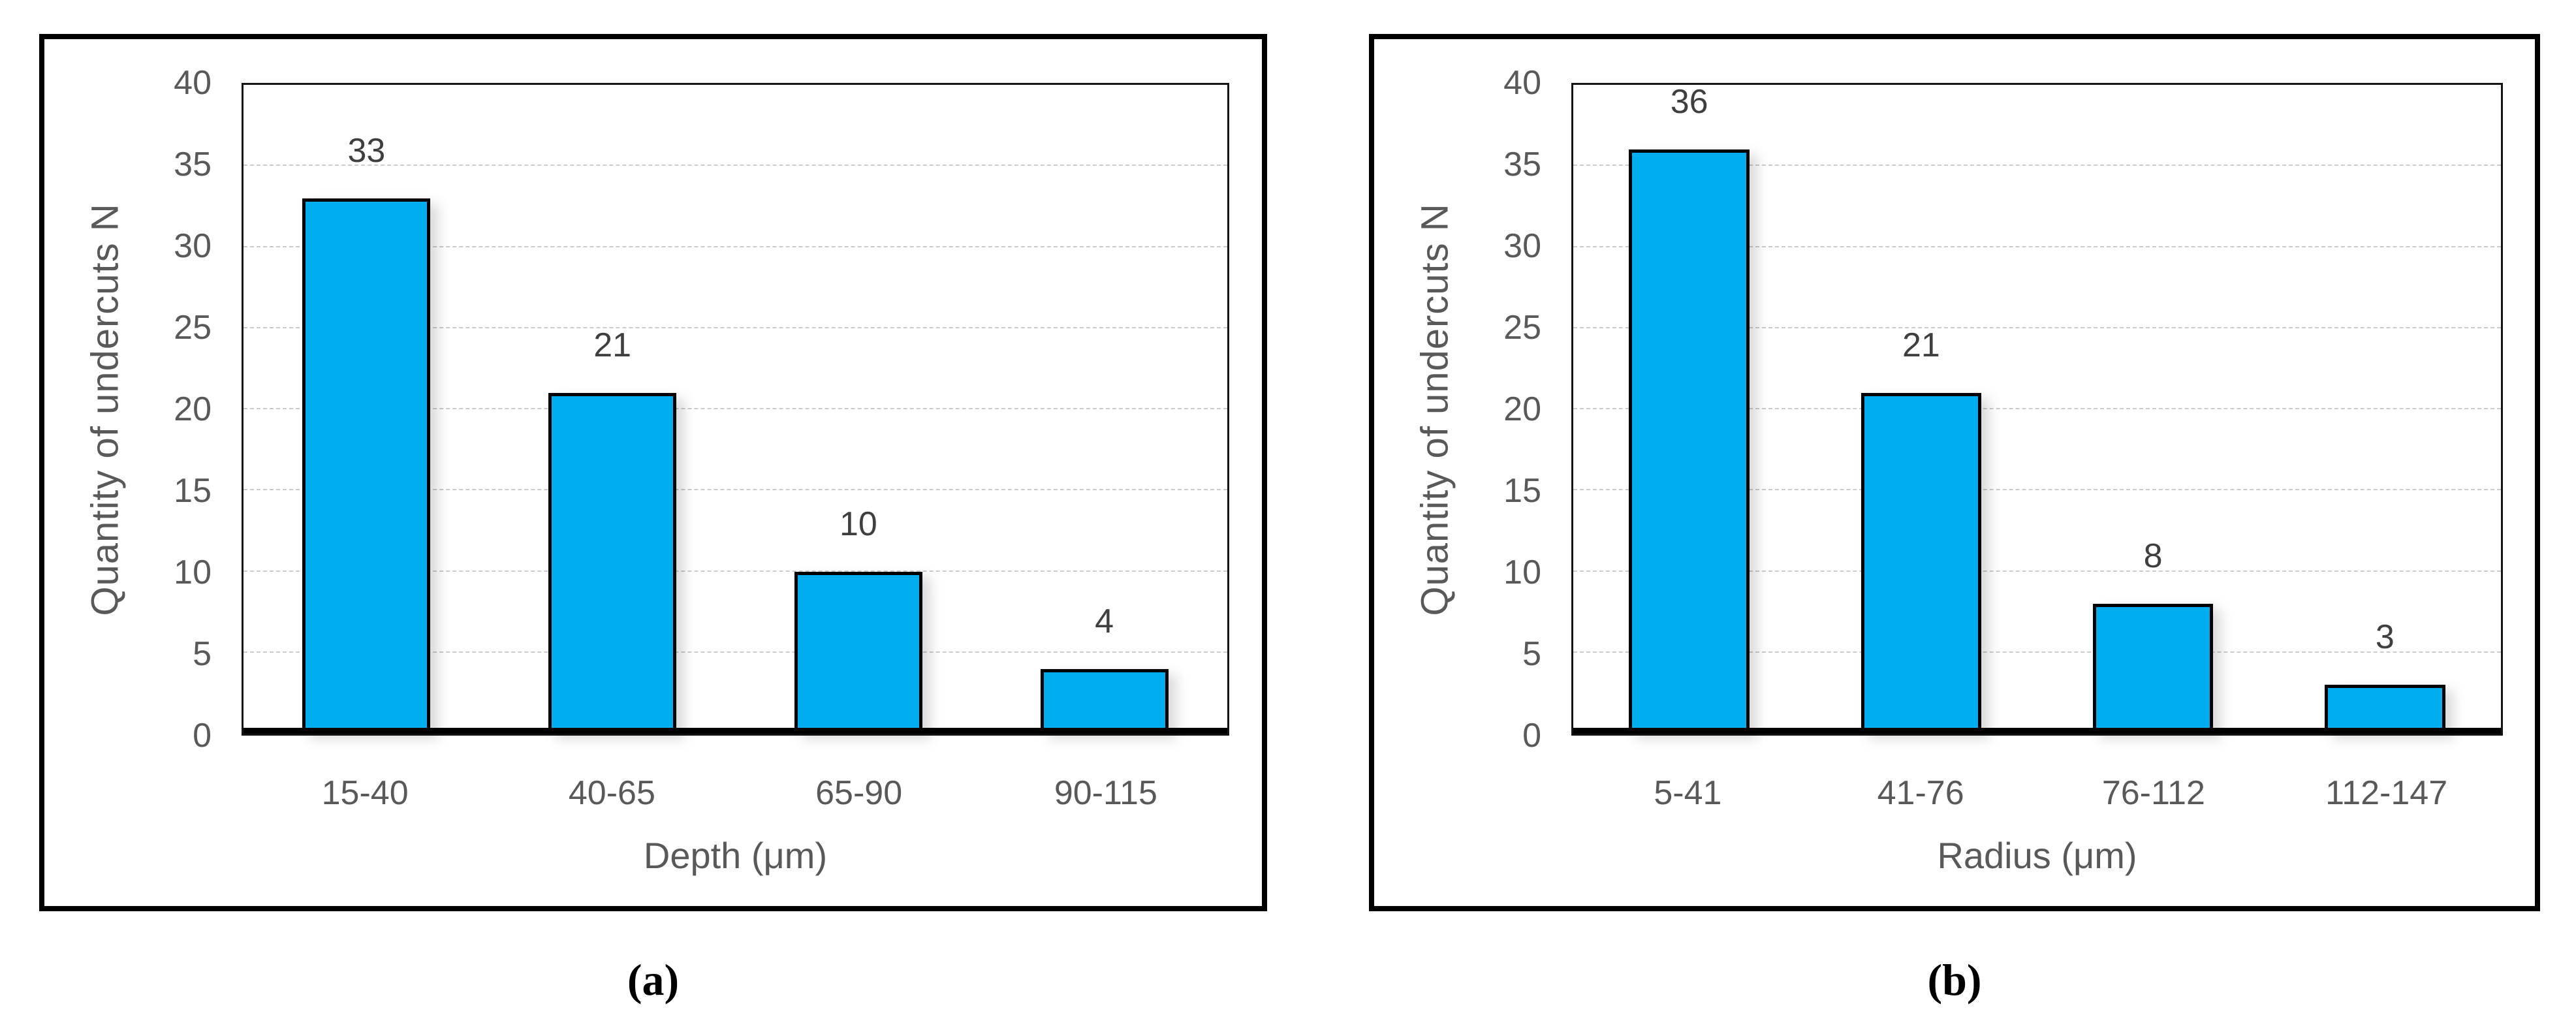 Image resolution: width=2576 pixels, height=1032 pixels. Describe the element at coordinates (2153, 556) in the screenshot. I see `bar-value-label: 8` at that location.